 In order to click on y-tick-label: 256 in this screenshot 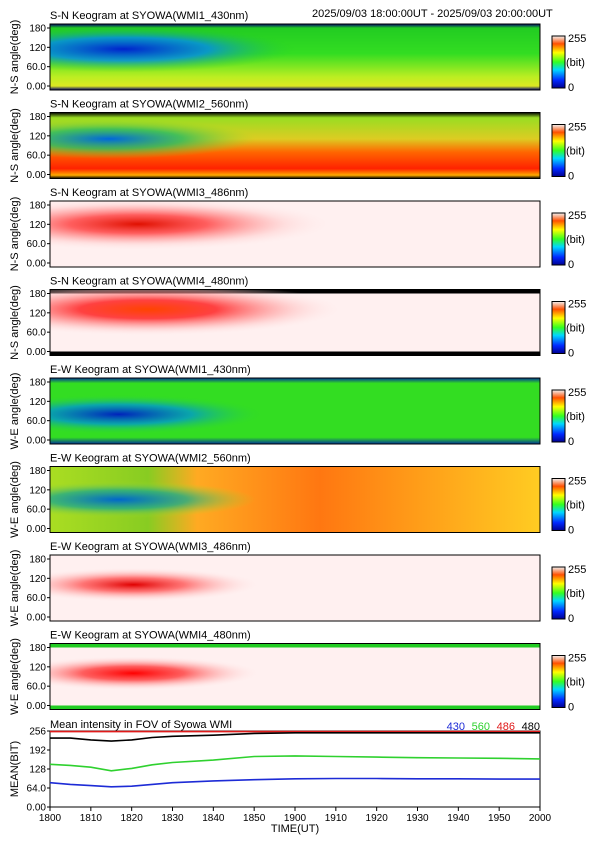, I will do `click(37, 732)`.